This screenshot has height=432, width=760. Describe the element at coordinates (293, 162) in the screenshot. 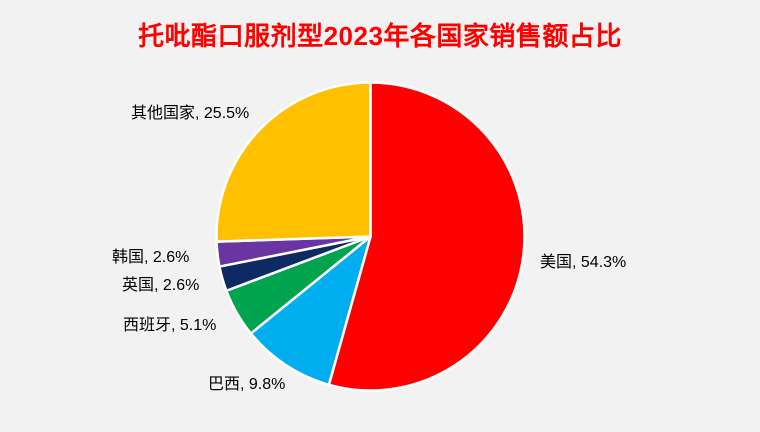

I see `pie-slice-其他国家` at that location.